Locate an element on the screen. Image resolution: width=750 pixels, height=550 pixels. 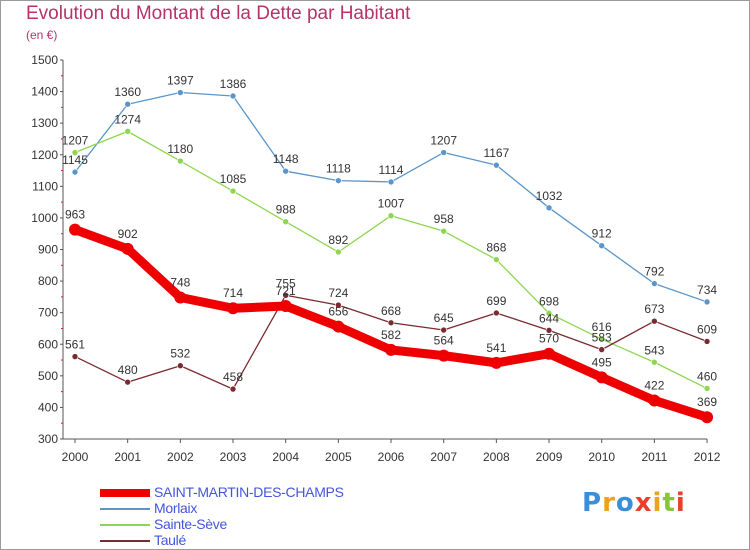
y-tick-label: 1000 is located at coordinates (44, 218).